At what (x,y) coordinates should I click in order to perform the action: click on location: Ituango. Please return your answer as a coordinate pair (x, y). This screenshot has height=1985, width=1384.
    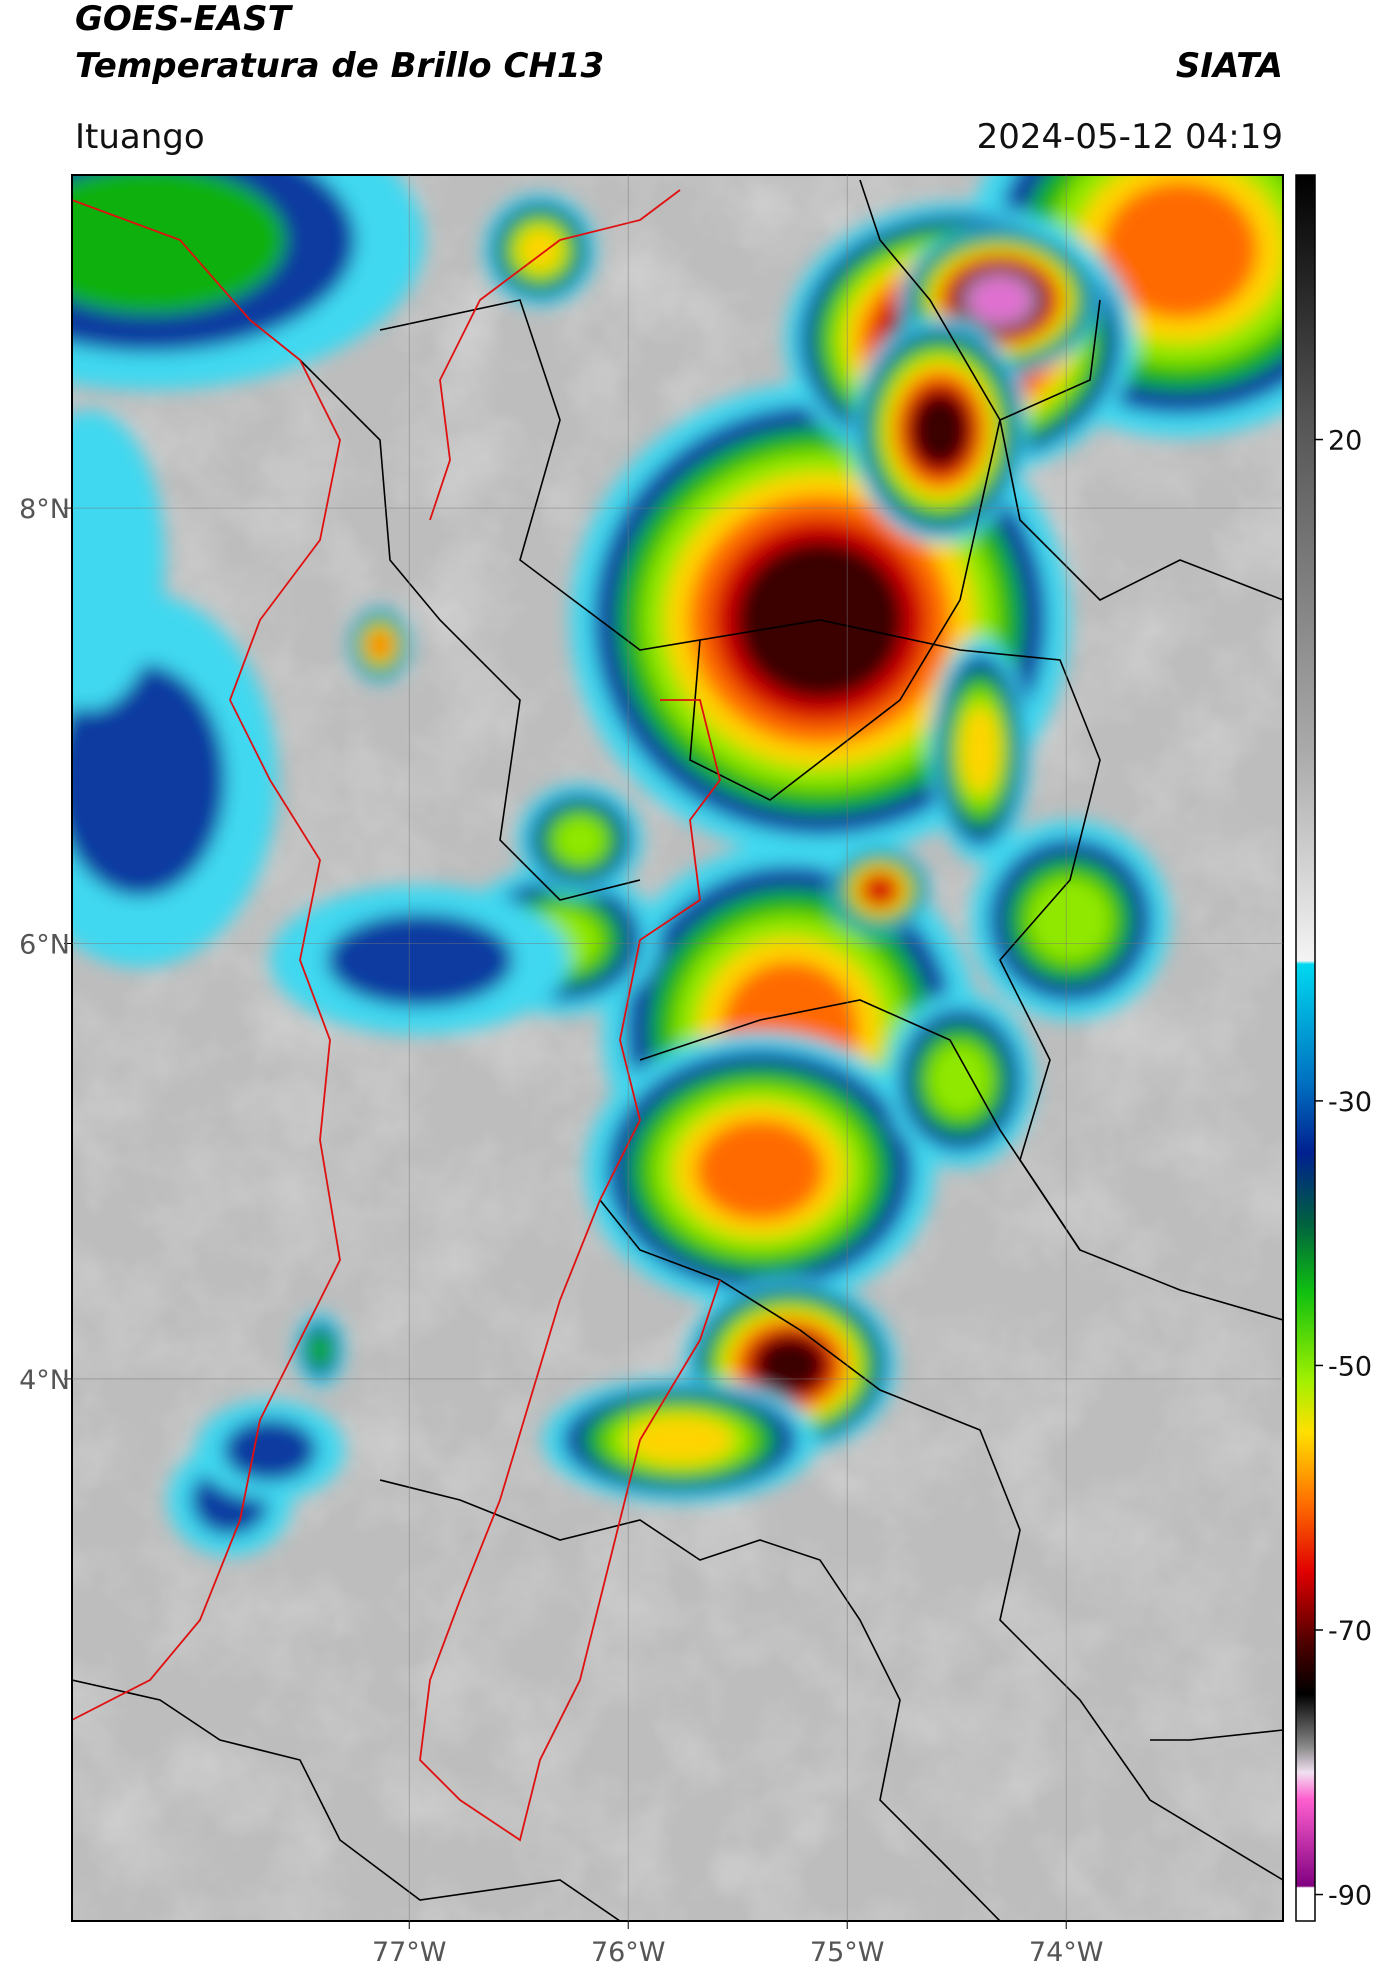
    Looking at the image, I should click on (140, 137).